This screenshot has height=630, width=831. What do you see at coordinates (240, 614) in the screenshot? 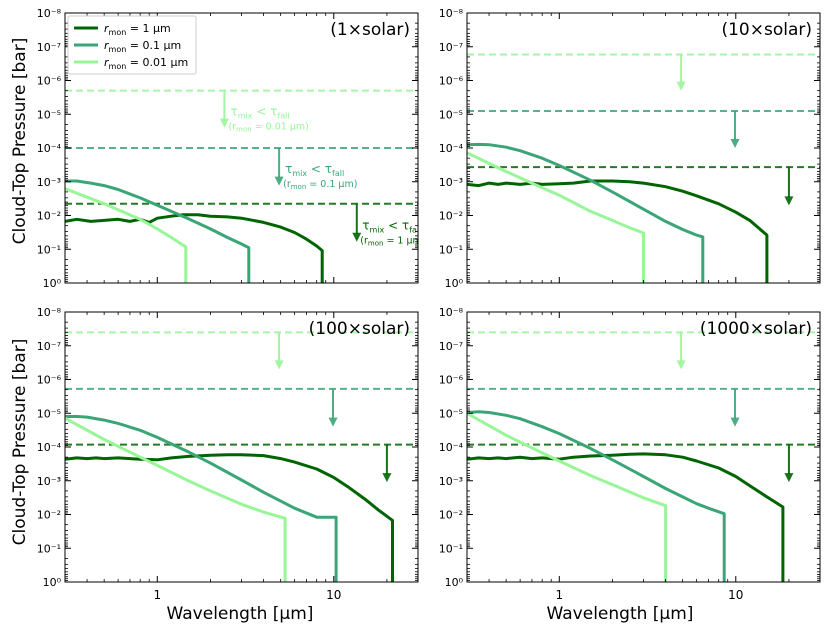
I see `x-axis-label-left: Wavelength [μm]` at bounding box center [240, 614].